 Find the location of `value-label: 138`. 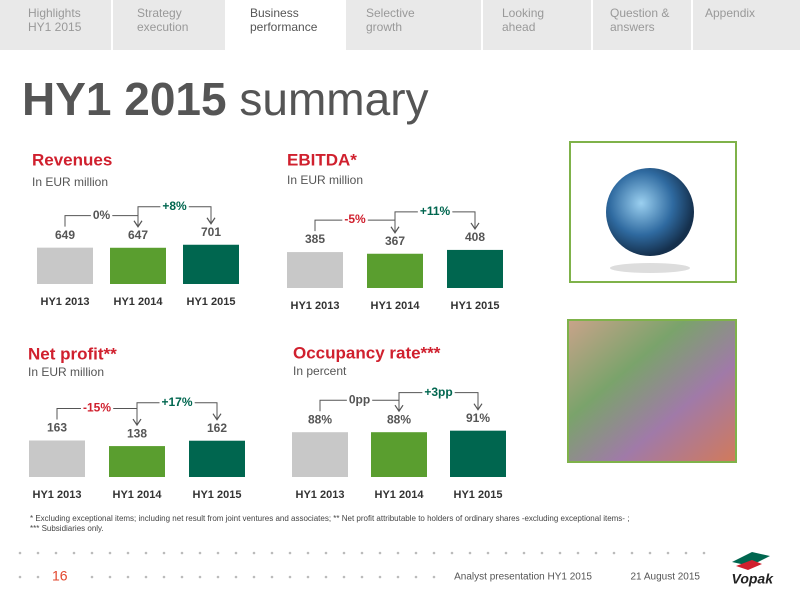

value-label: 138 is located at coordinates (137, 433).